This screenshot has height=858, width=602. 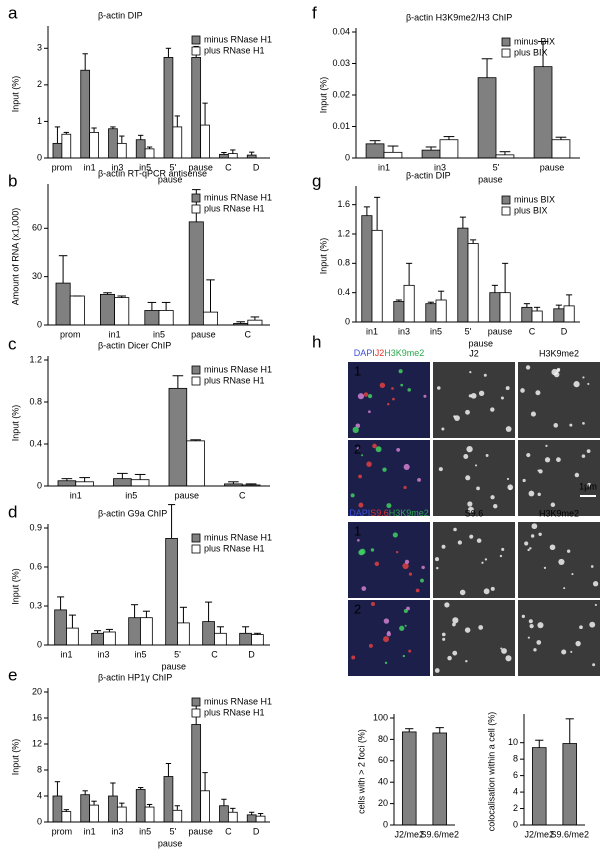 What do you see at coordinates (12, 674) in the screenshot?
I see `panel-letter: e` at bounding box center [12, 674].